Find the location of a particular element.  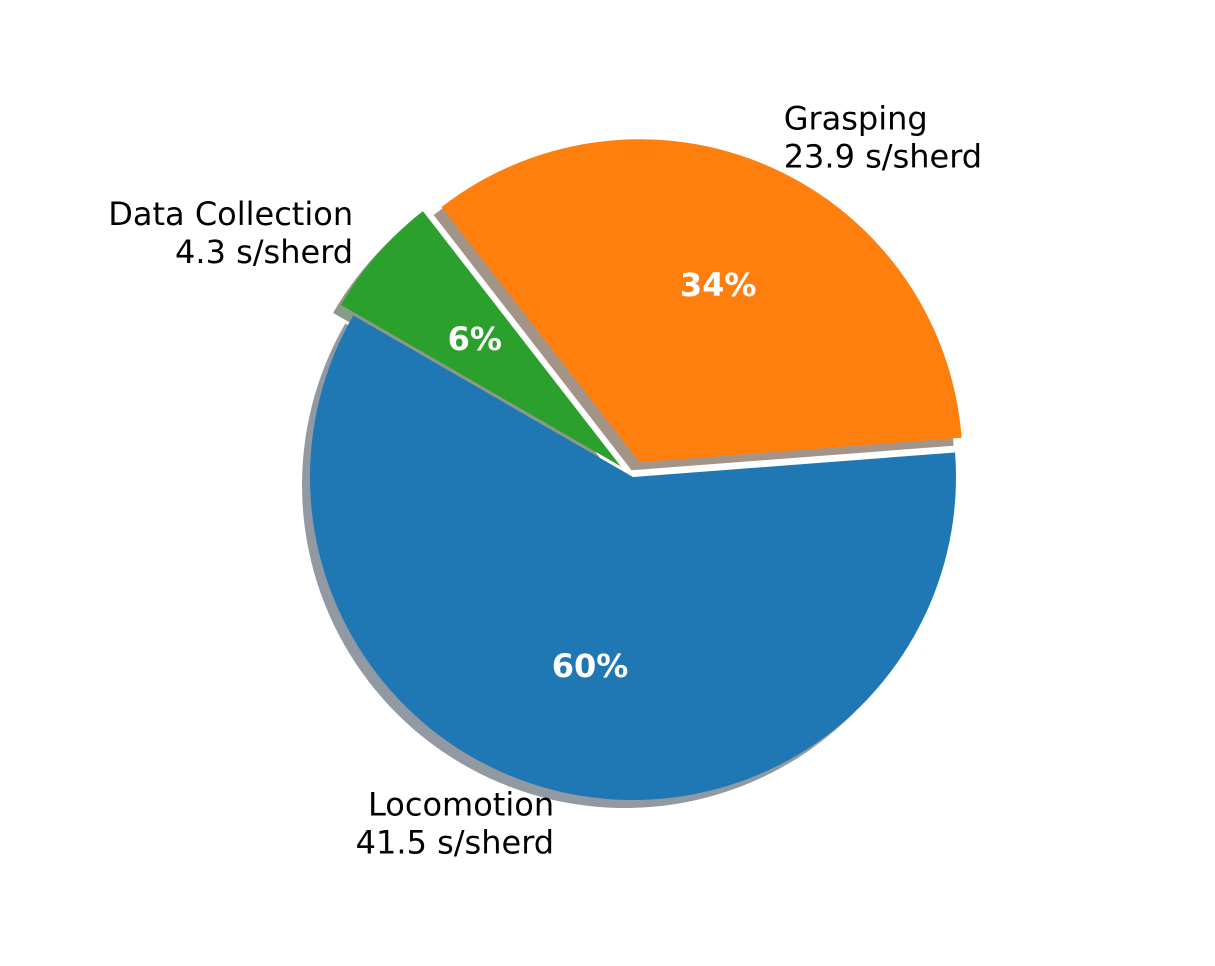

slice-label-grasping: Grasping 23.9 s/sherd is located at coordinates (883, 138).